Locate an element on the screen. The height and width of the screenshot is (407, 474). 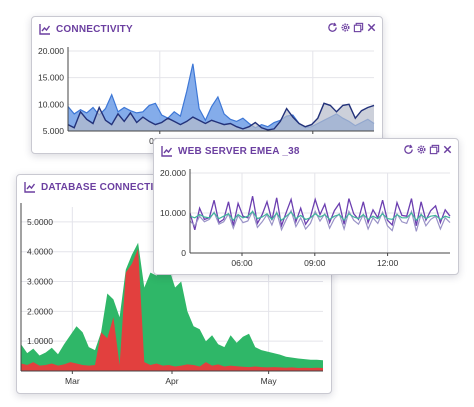
panel-header: CONNECTIVITY is located at coordinates (207, 29).